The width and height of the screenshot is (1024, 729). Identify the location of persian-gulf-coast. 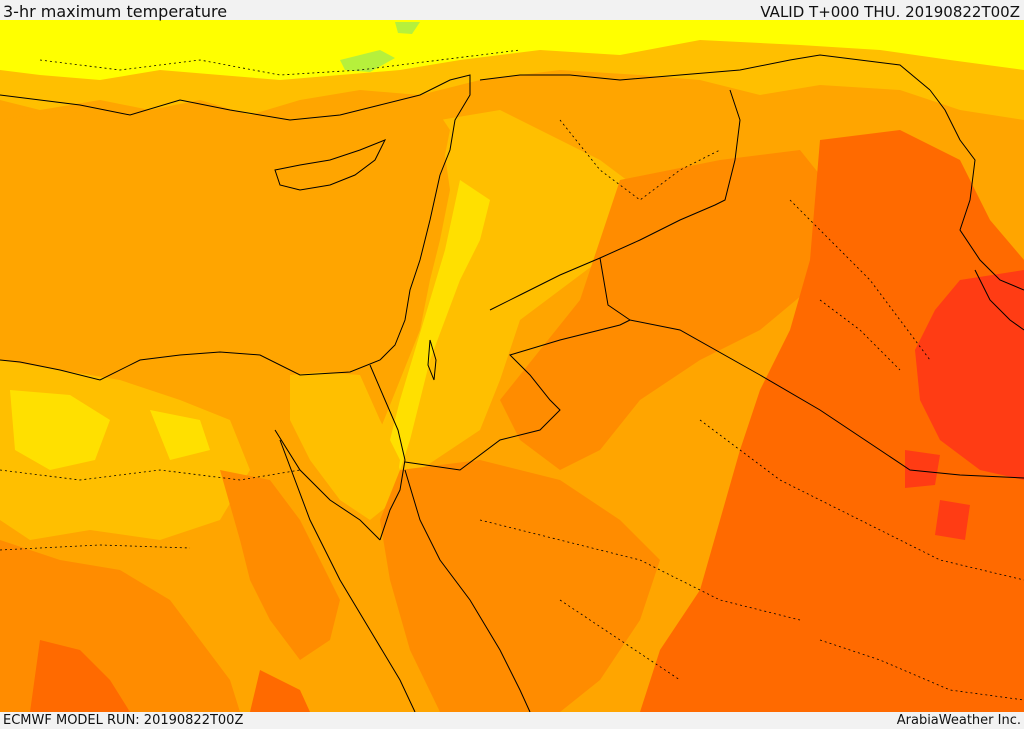
(999, 300).